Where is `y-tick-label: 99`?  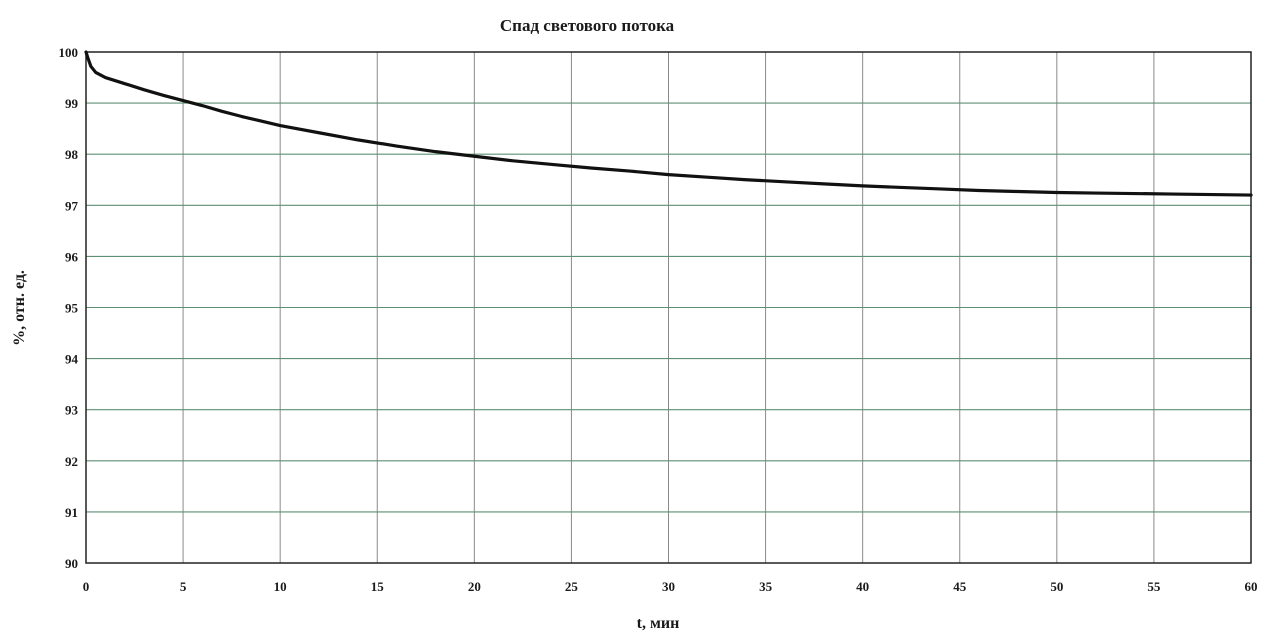 y-tick-label: 99 is located at coordinates (72, 103).